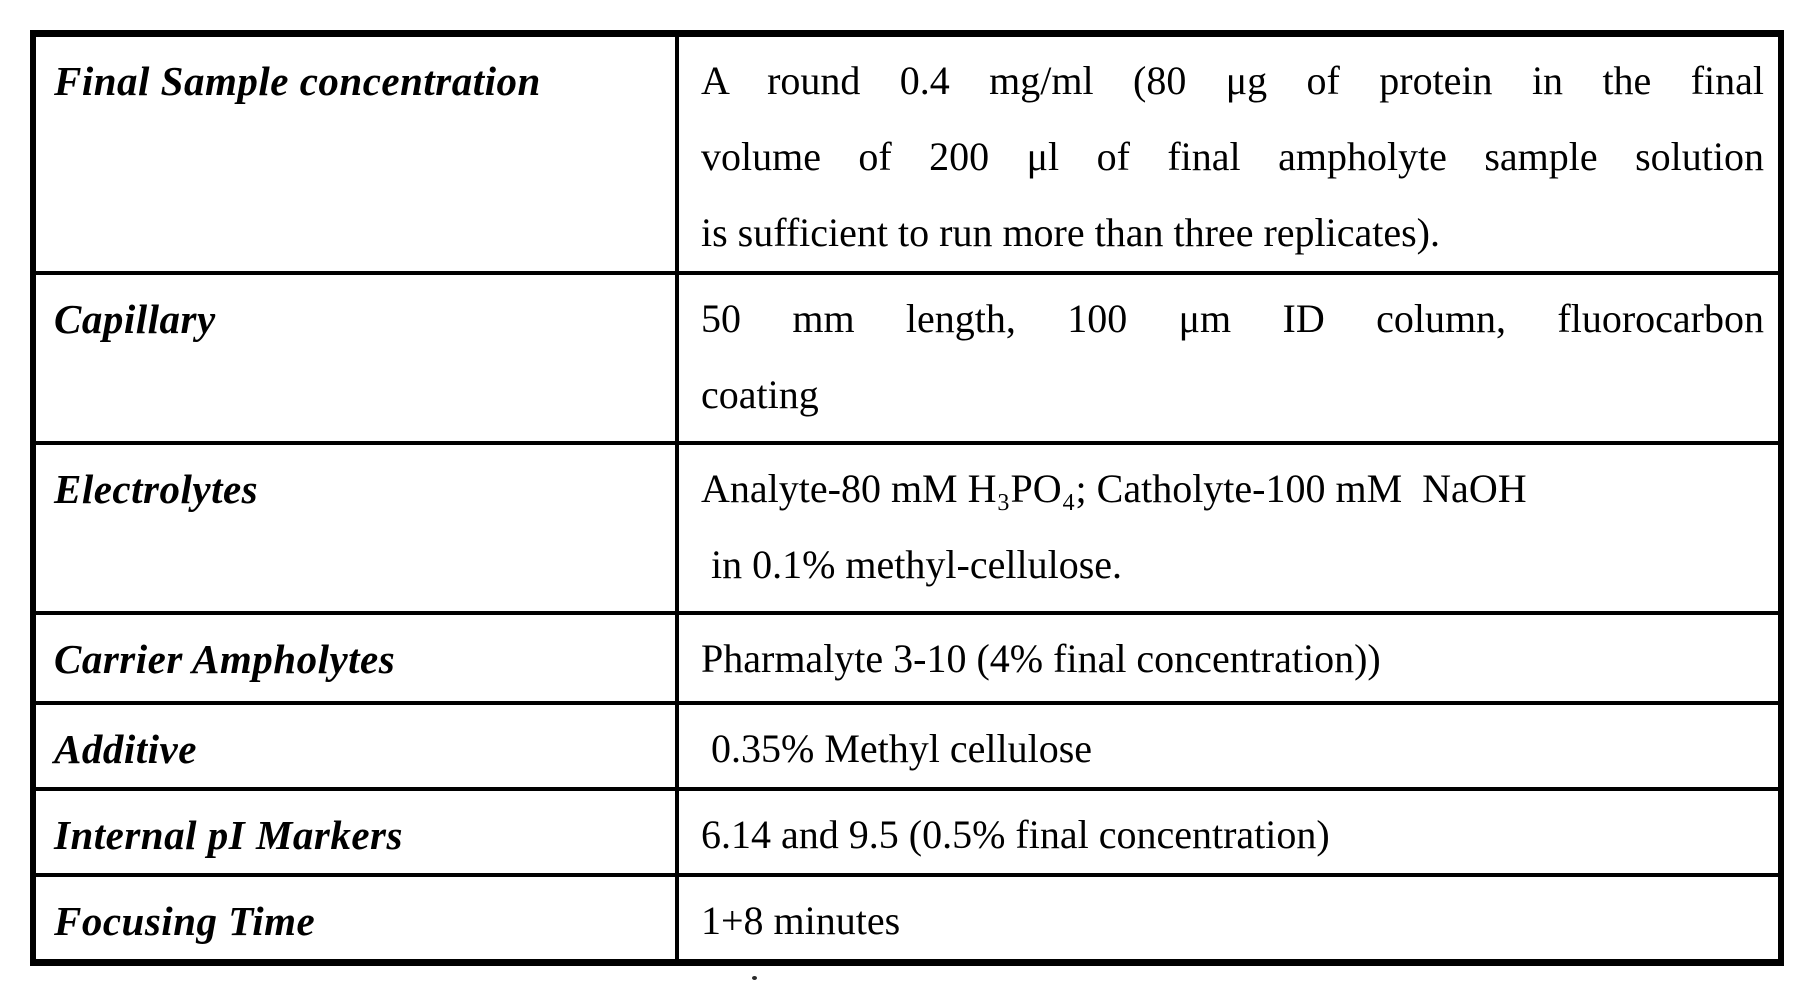 The image size is (1795, 983). What do you see at coordinates (354, 919) in the screenshot?
I see `row-label: Focusing Time` at bounding box center [354, 919].